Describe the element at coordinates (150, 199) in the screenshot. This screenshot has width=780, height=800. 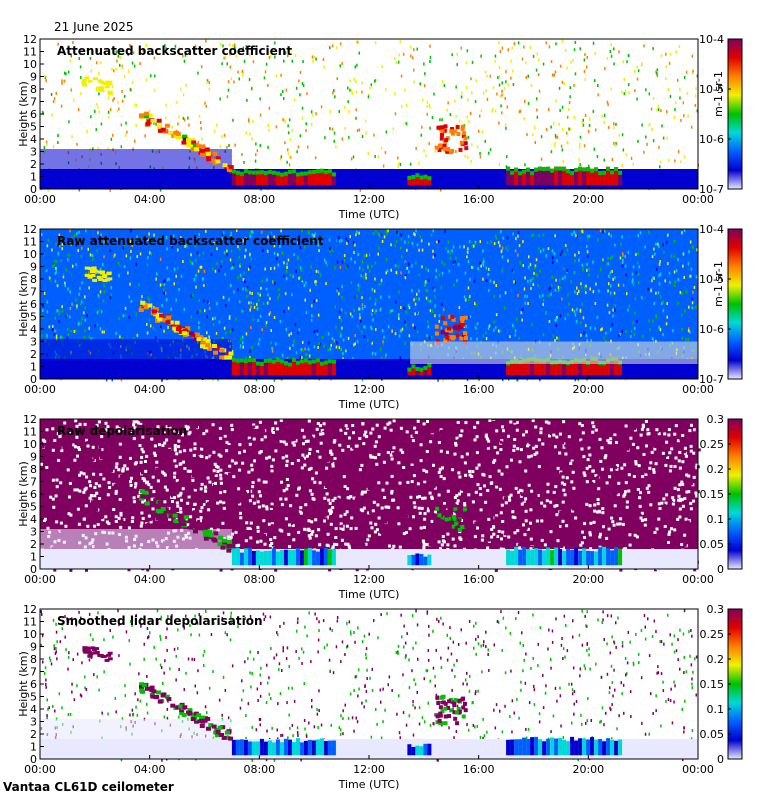
I see `x-tick-label: 04:00` at that location.